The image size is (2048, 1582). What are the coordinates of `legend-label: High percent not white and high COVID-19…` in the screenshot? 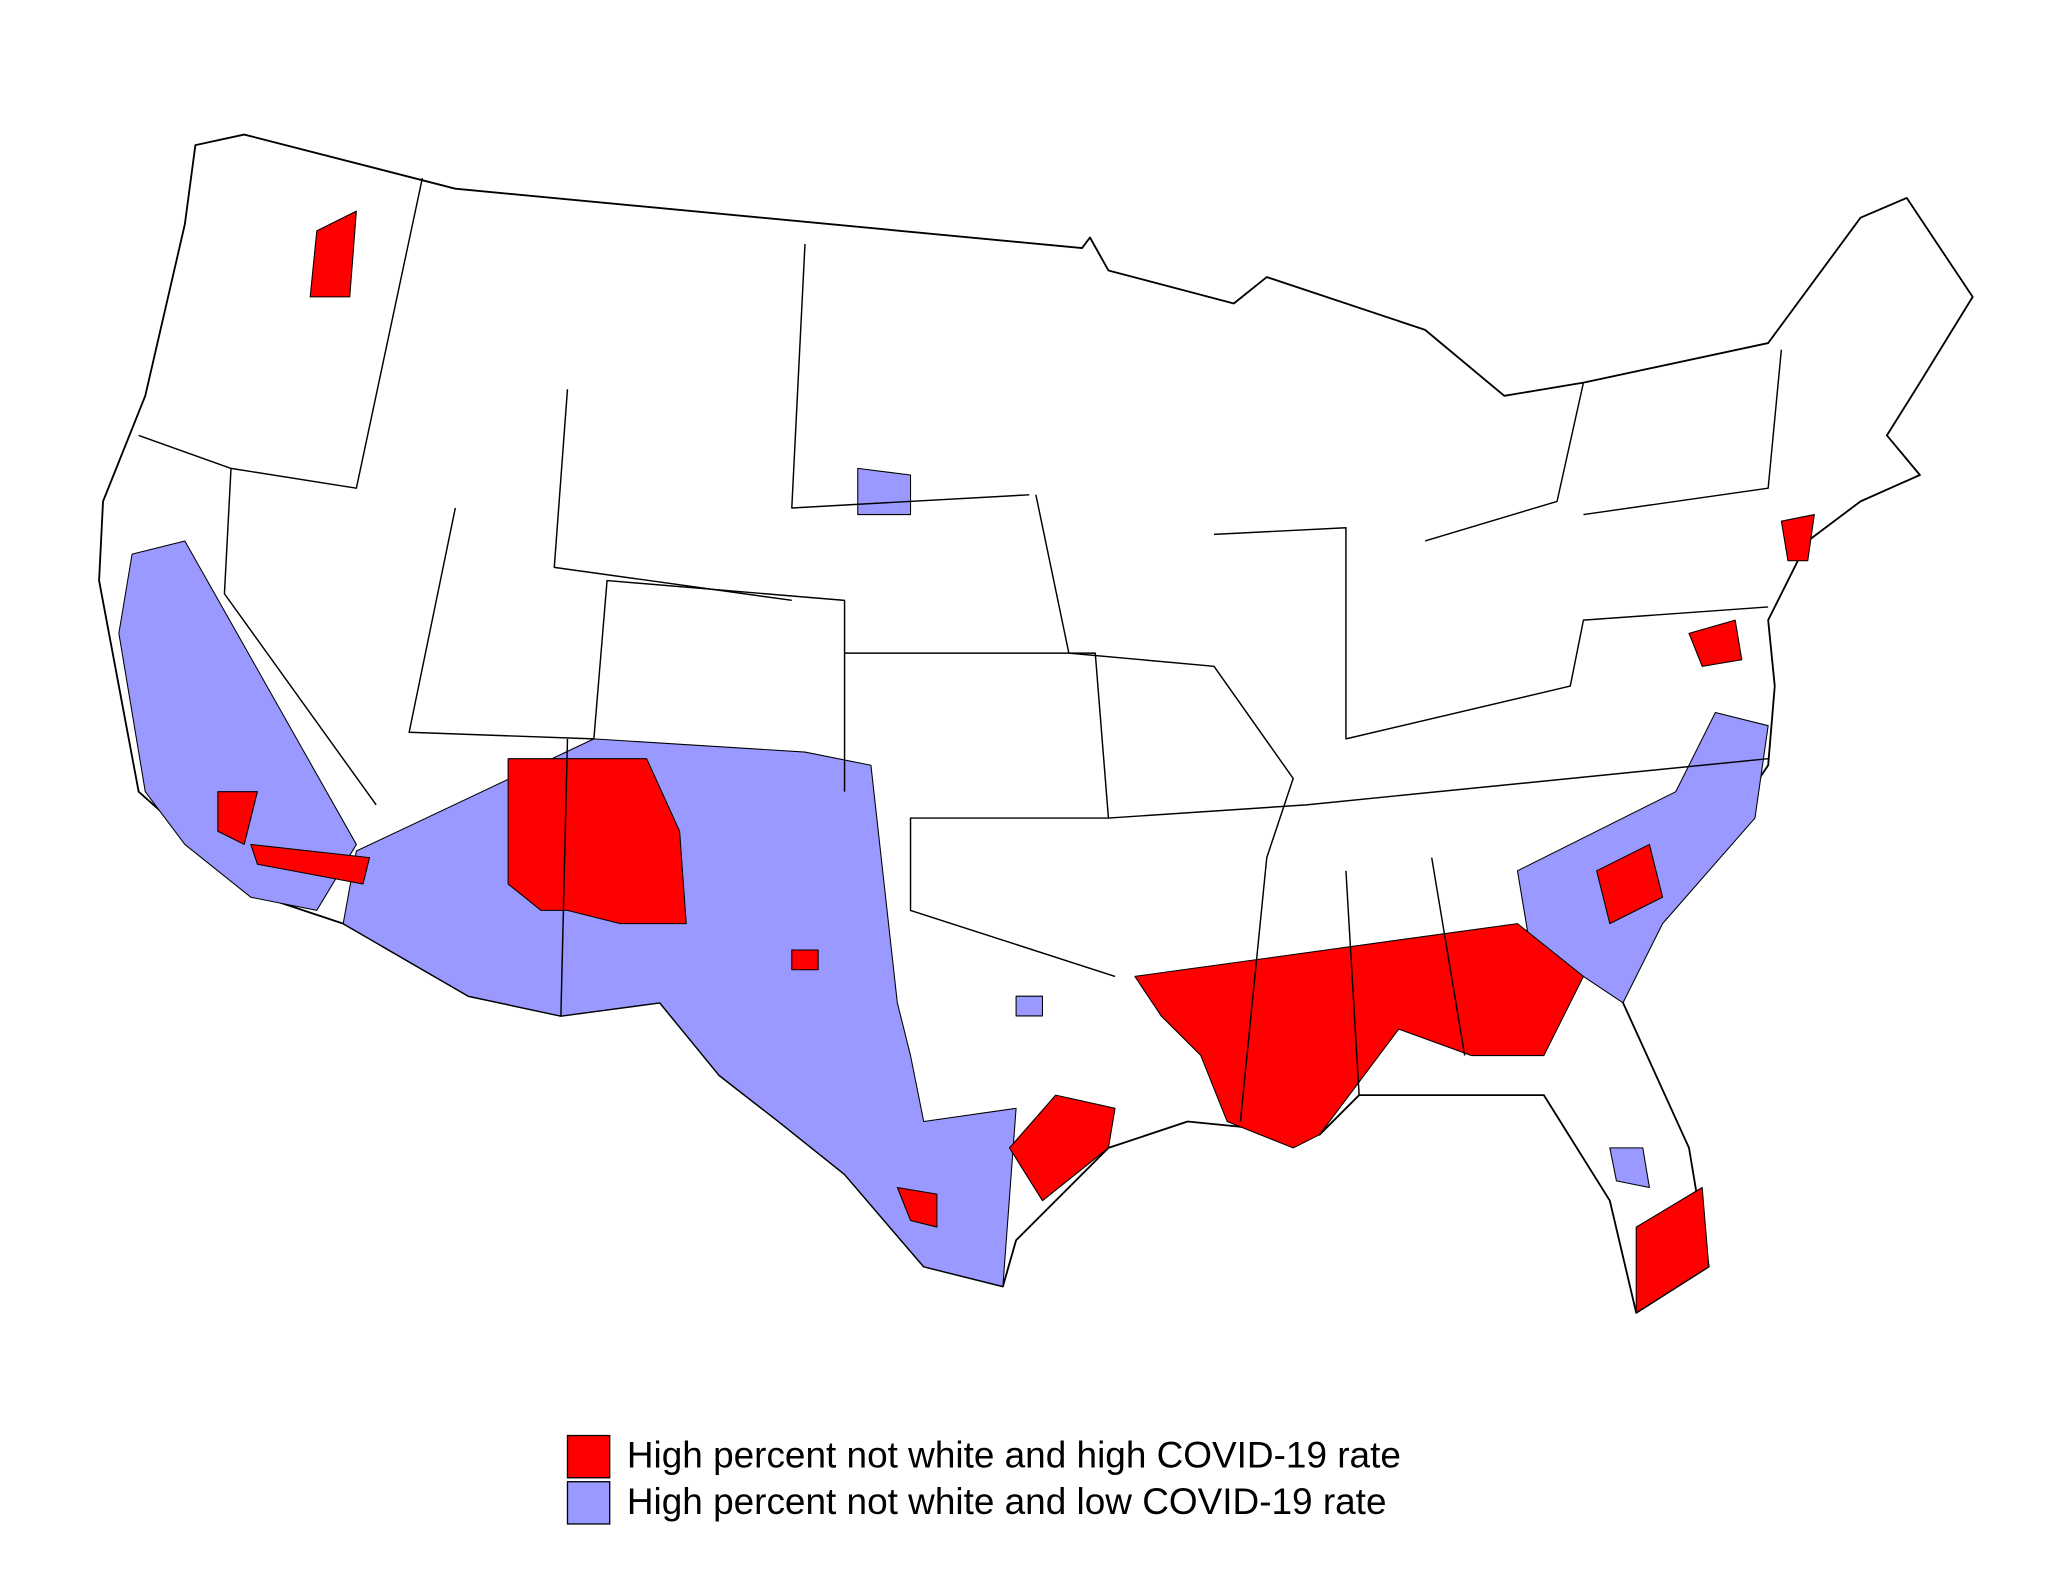 It's located at (1014, 1455).